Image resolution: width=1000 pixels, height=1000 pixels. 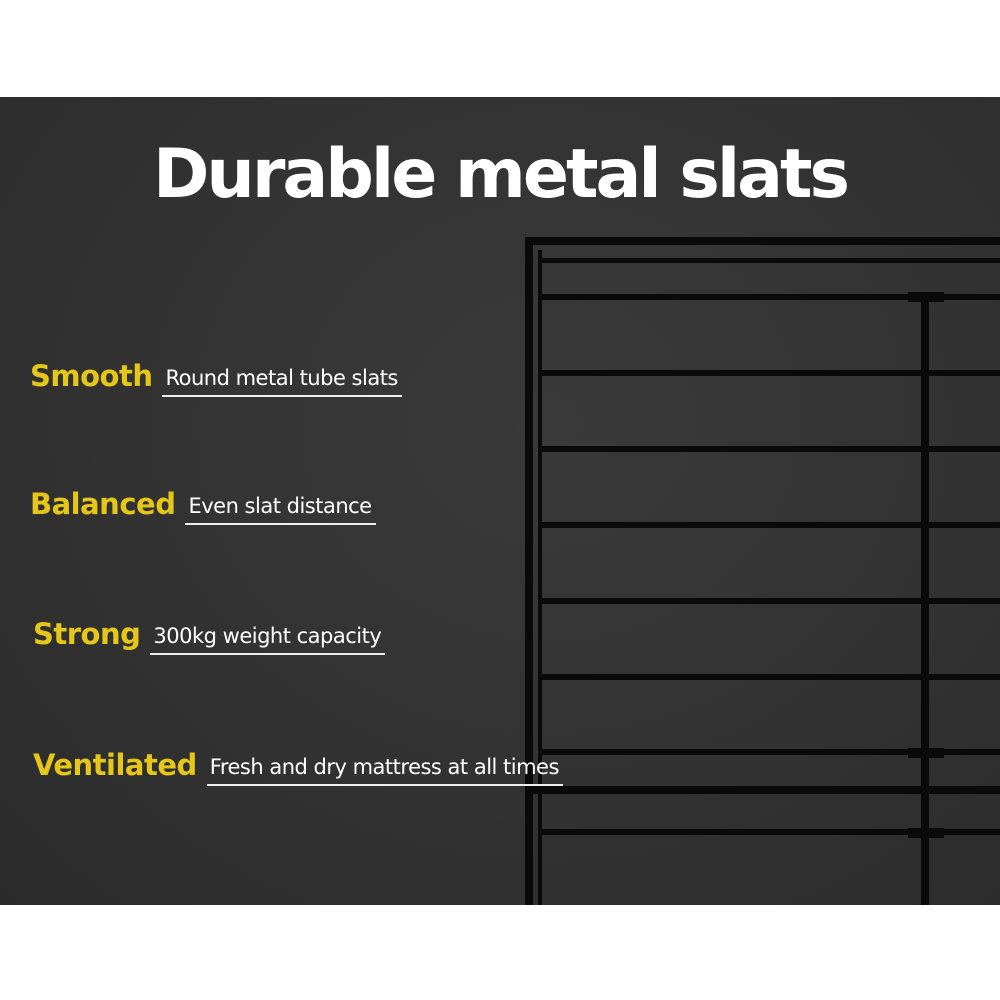 What do you see at coordinates (769, 260) in the screenshot?
I see `frame-inner-rail` at bounding box center [769, 260].